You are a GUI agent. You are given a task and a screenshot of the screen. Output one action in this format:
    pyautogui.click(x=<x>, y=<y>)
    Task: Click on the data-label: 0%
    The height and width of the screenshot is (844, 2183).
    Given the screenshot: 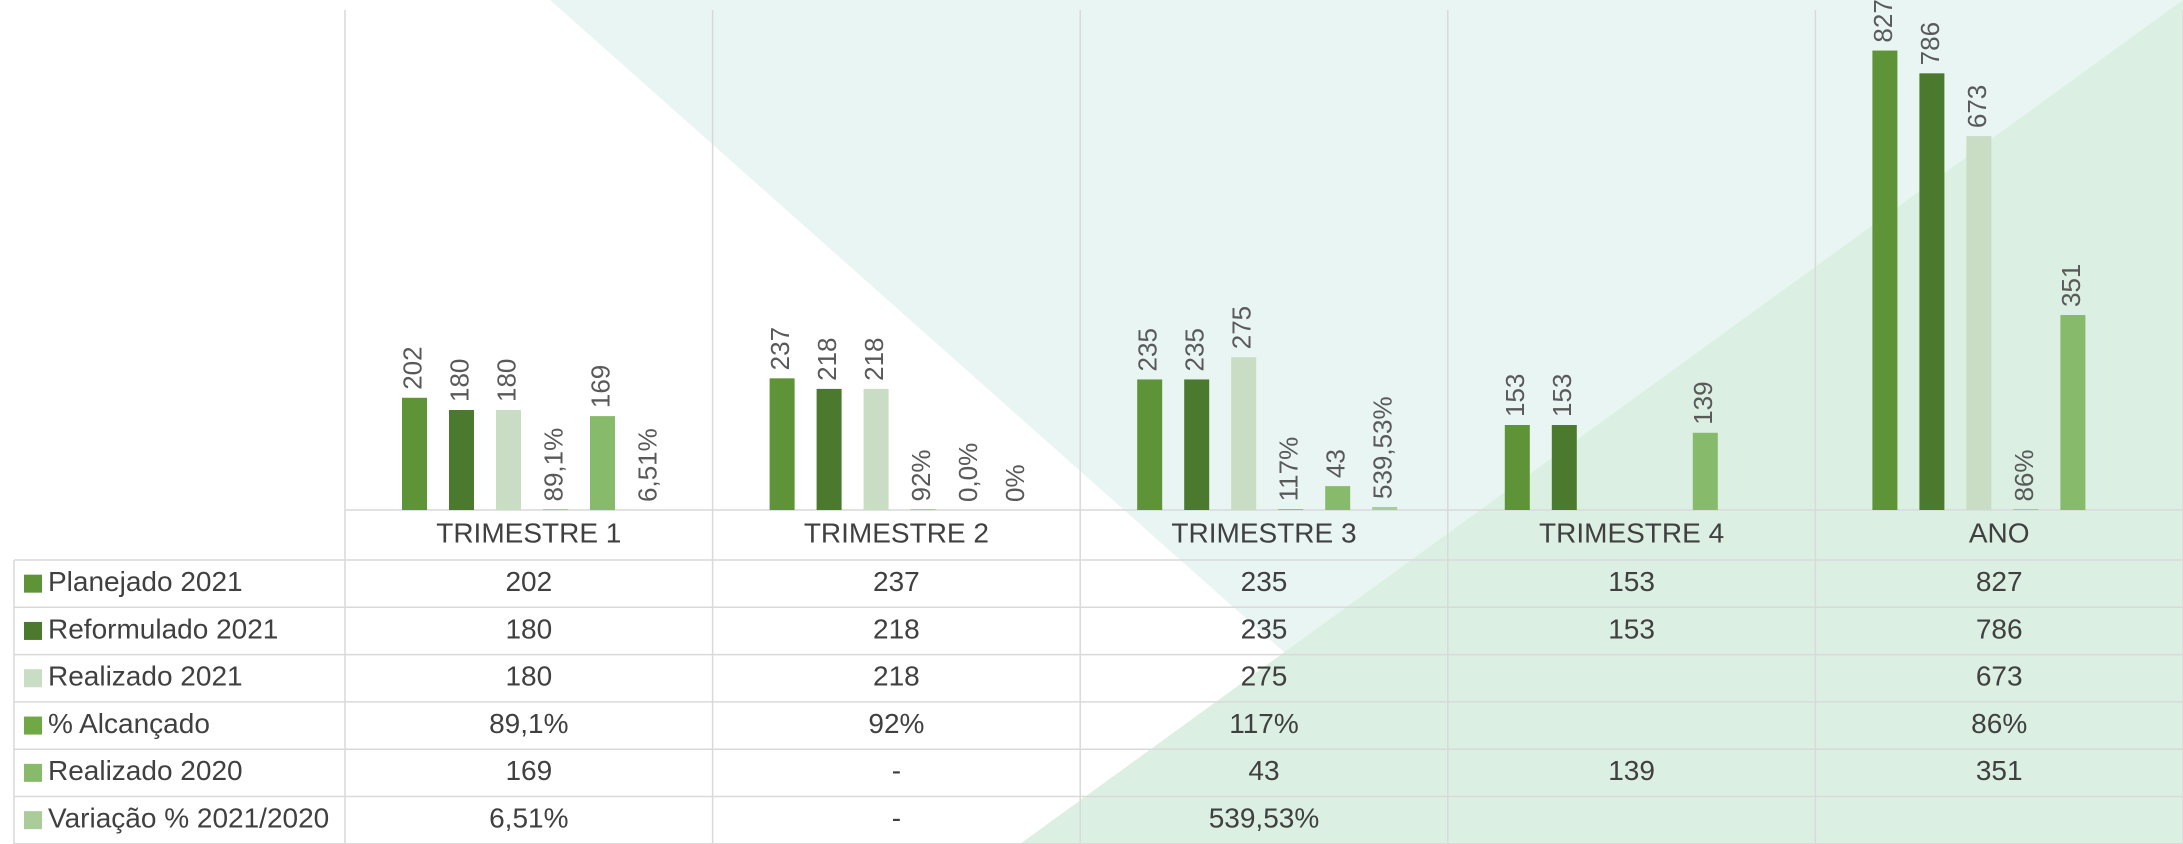 What is the action you would take?
    pyautogui.click(x=1015, y=483)
    